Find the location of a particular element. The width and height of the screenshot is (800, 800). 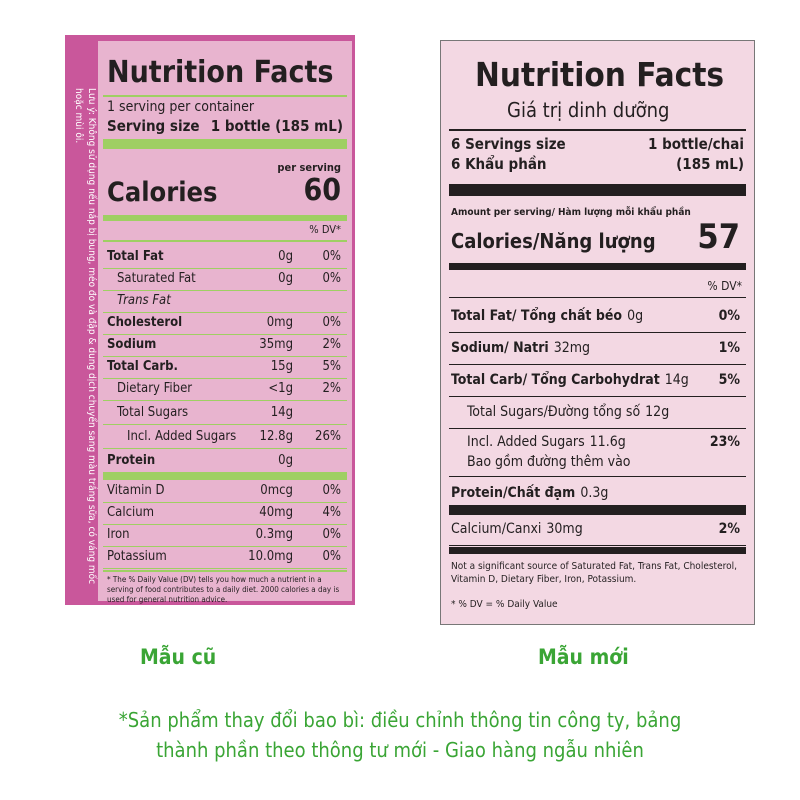

calories-label: Calories/Năng lượng is located at coordinates (553, 241).